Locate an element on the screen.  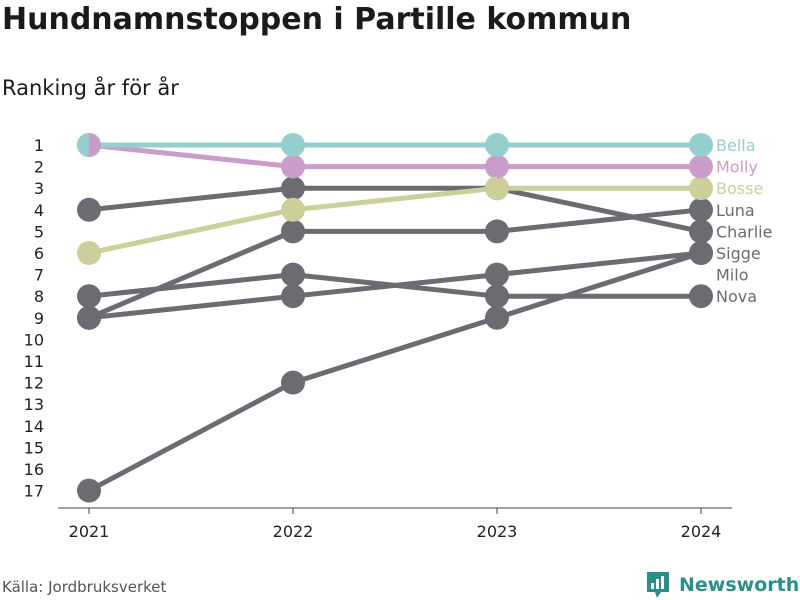
y-tick-label: 1 is located at coordinates (39, 145).